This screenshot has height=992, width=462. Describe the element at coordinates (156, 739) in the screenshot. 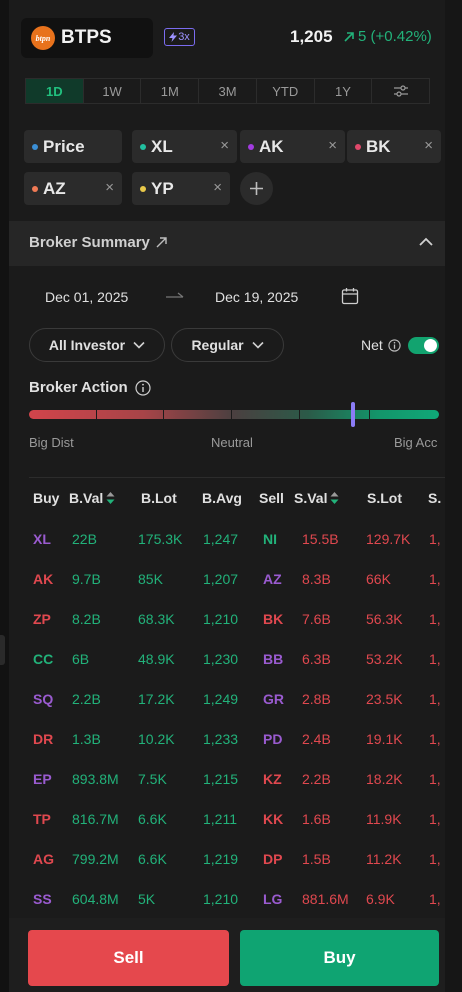

I see `buy-lot: 10.2K` at that location.